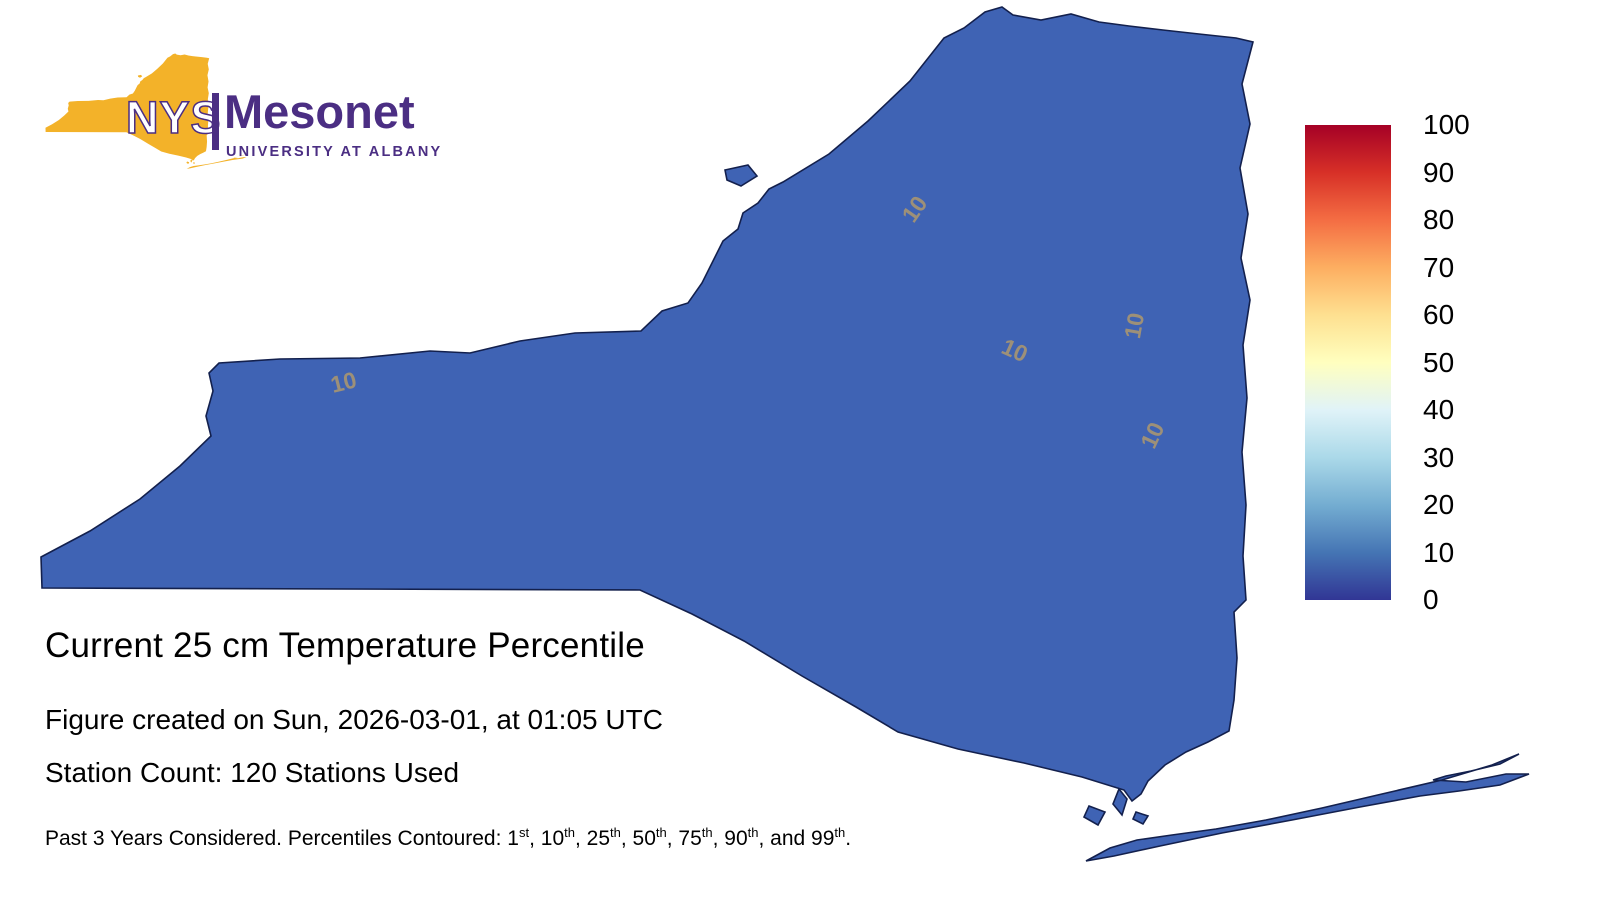  Describe the element at coordinates (1439, 552) in the screenshot. I see `colorbar-tick-label: 10` at that location.